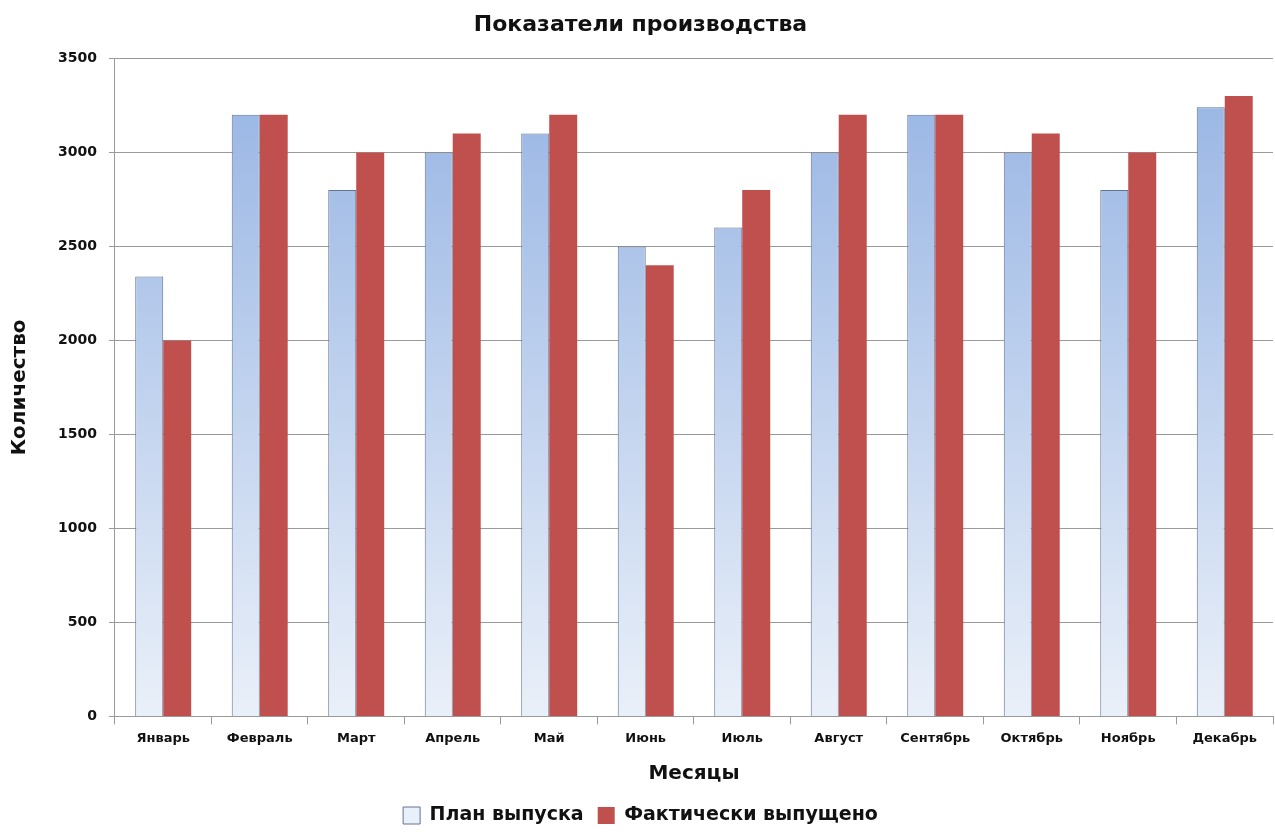 This screenshot has width=1275, height=839. I want to click on x-tick-label: Июль, so click(742, 737).